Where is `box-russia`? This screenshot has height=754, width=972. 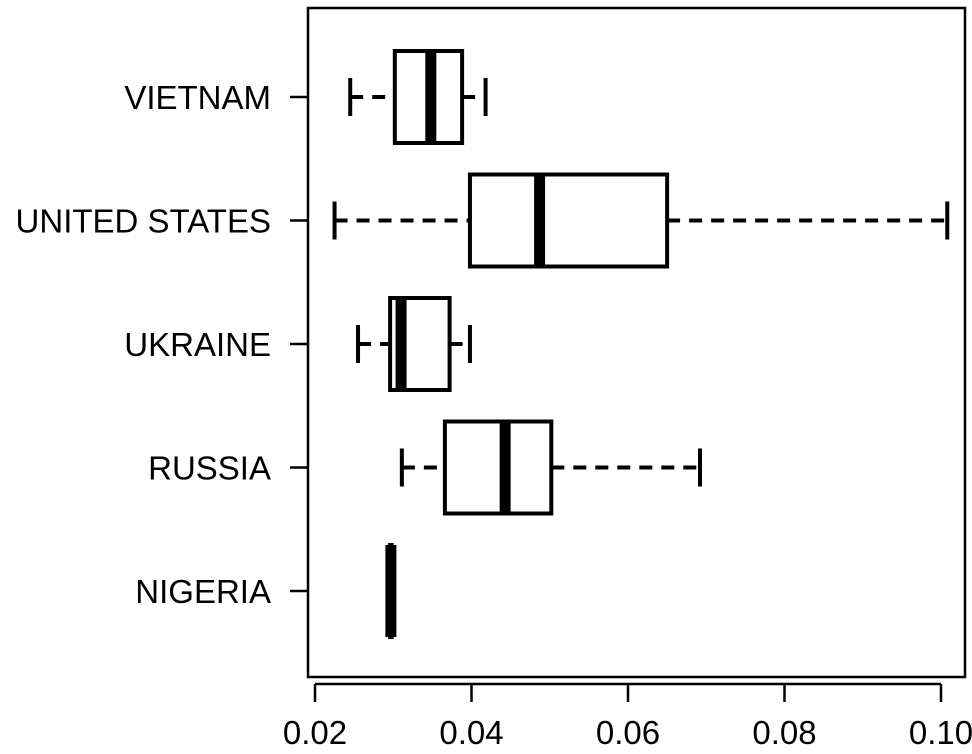 box-russia is located at coordinates (550, 467).